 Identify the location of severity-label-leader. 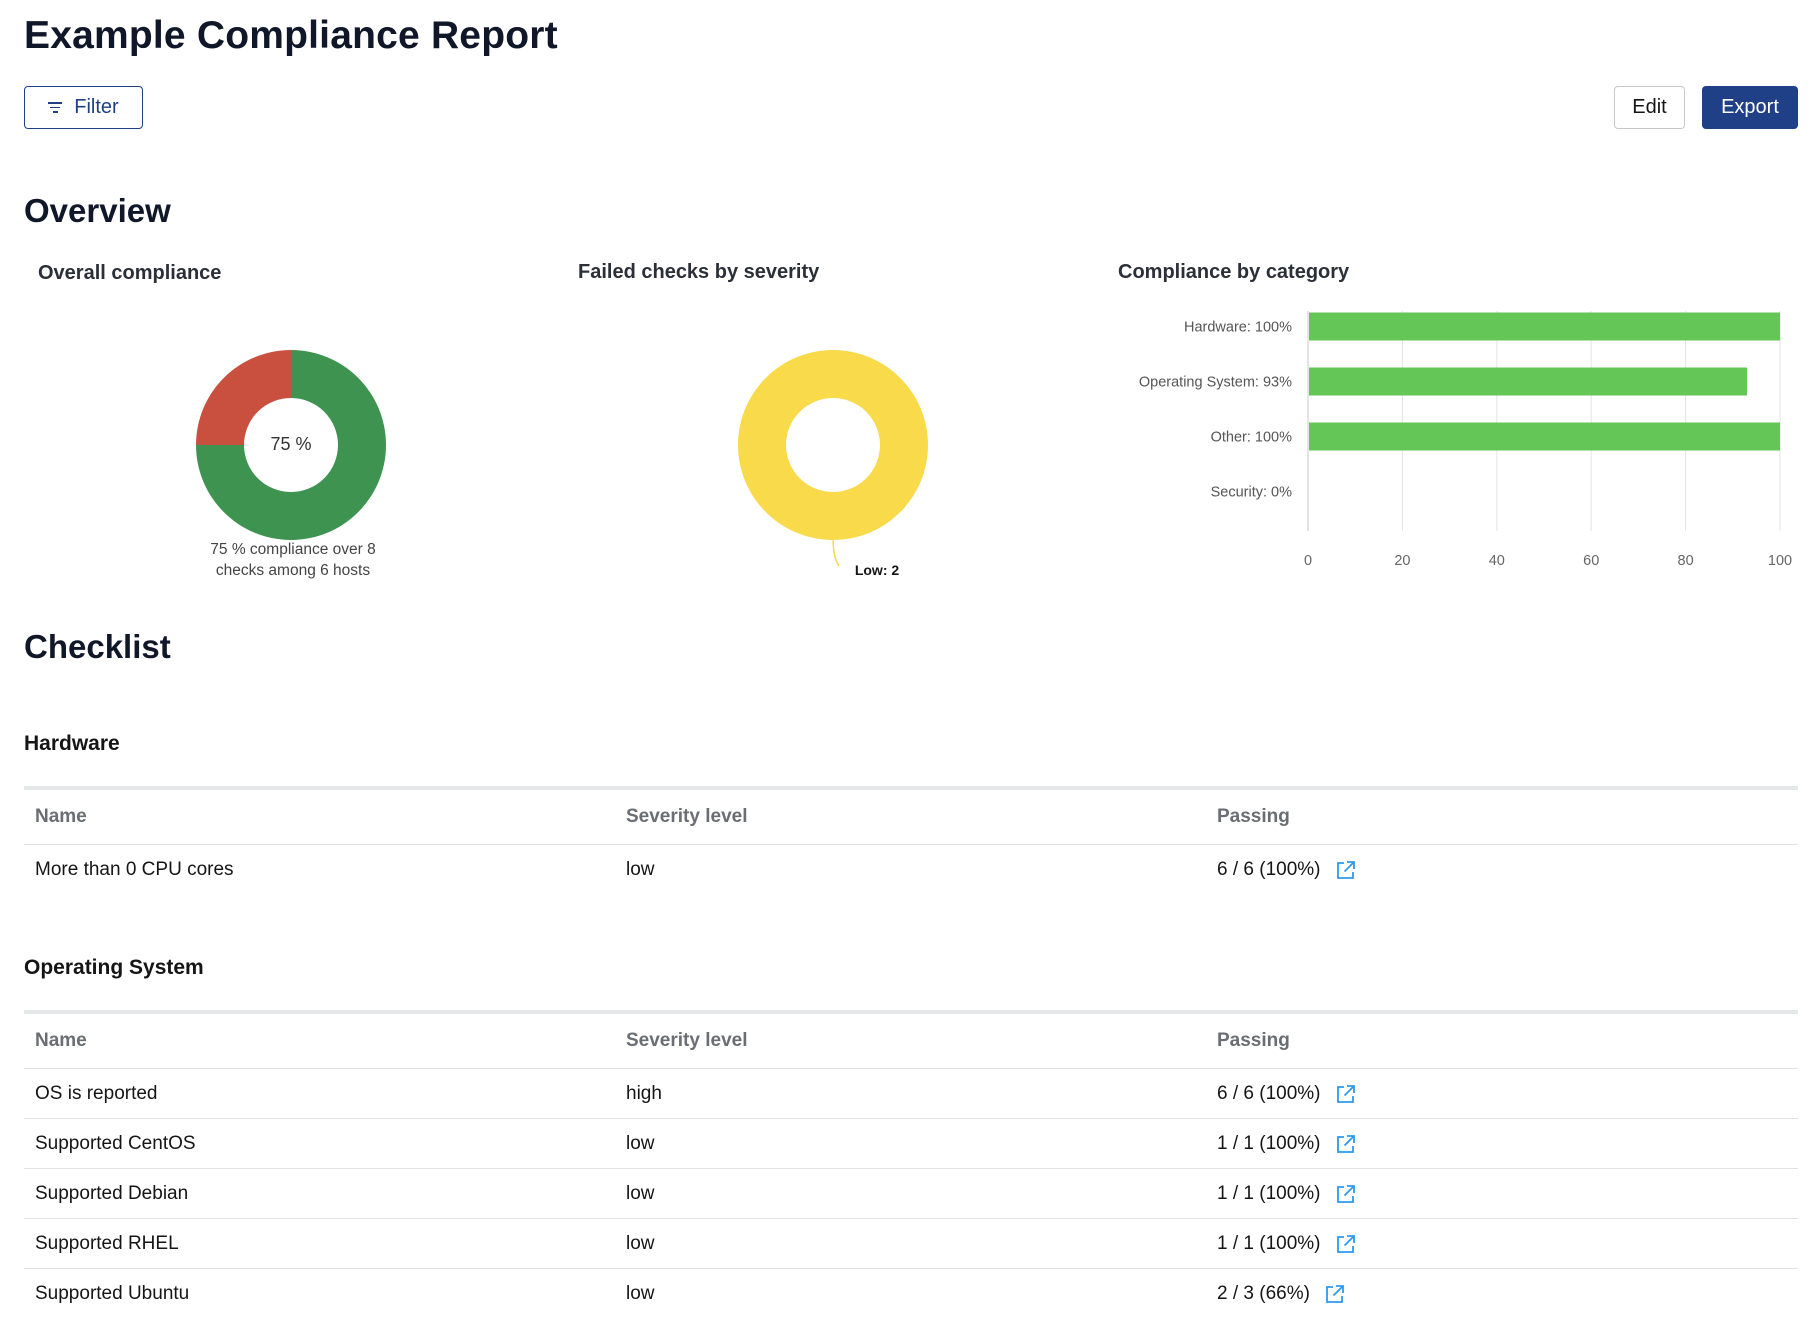
(836, 549).